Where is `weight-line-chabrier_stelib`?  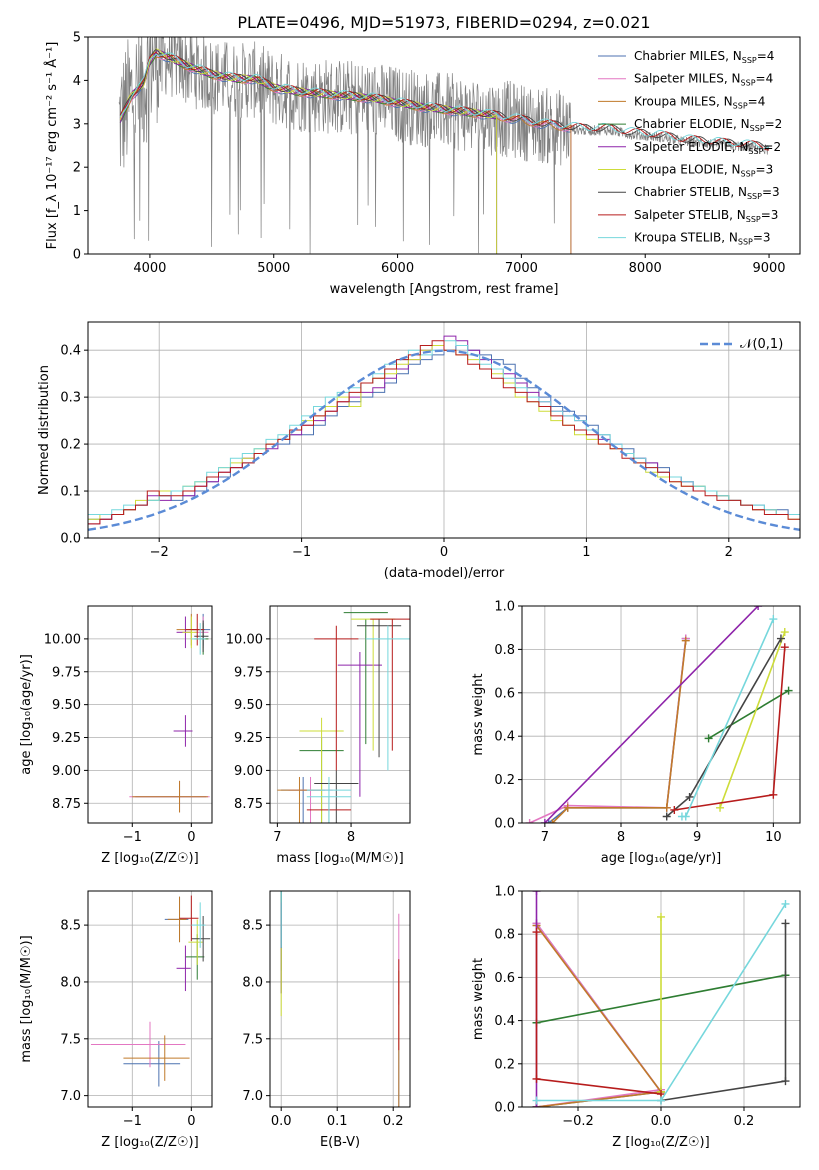 weight-line-chabrier_stelib is located at coordinates (724, 728).